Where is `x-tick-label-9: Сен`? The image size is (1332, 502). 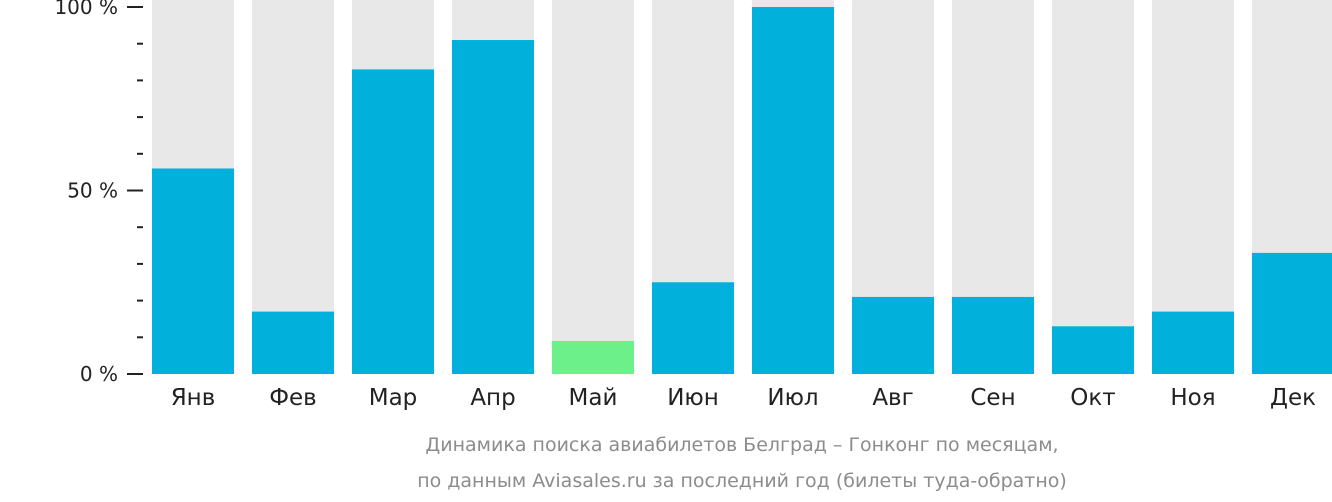 x-tick-label-9: Сен is located at coordinates (992, 398).